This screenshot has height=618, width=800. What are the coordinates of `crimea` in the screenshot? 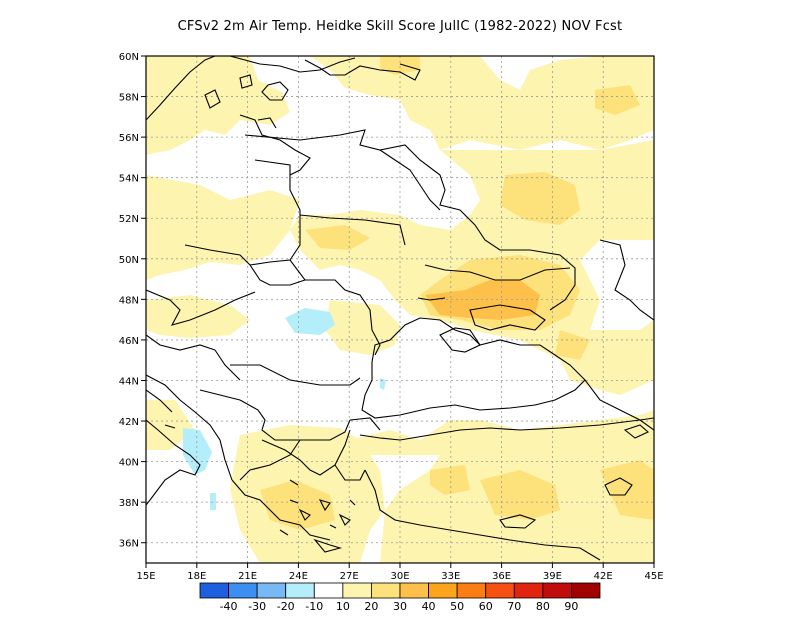 It's located at (460, 340).